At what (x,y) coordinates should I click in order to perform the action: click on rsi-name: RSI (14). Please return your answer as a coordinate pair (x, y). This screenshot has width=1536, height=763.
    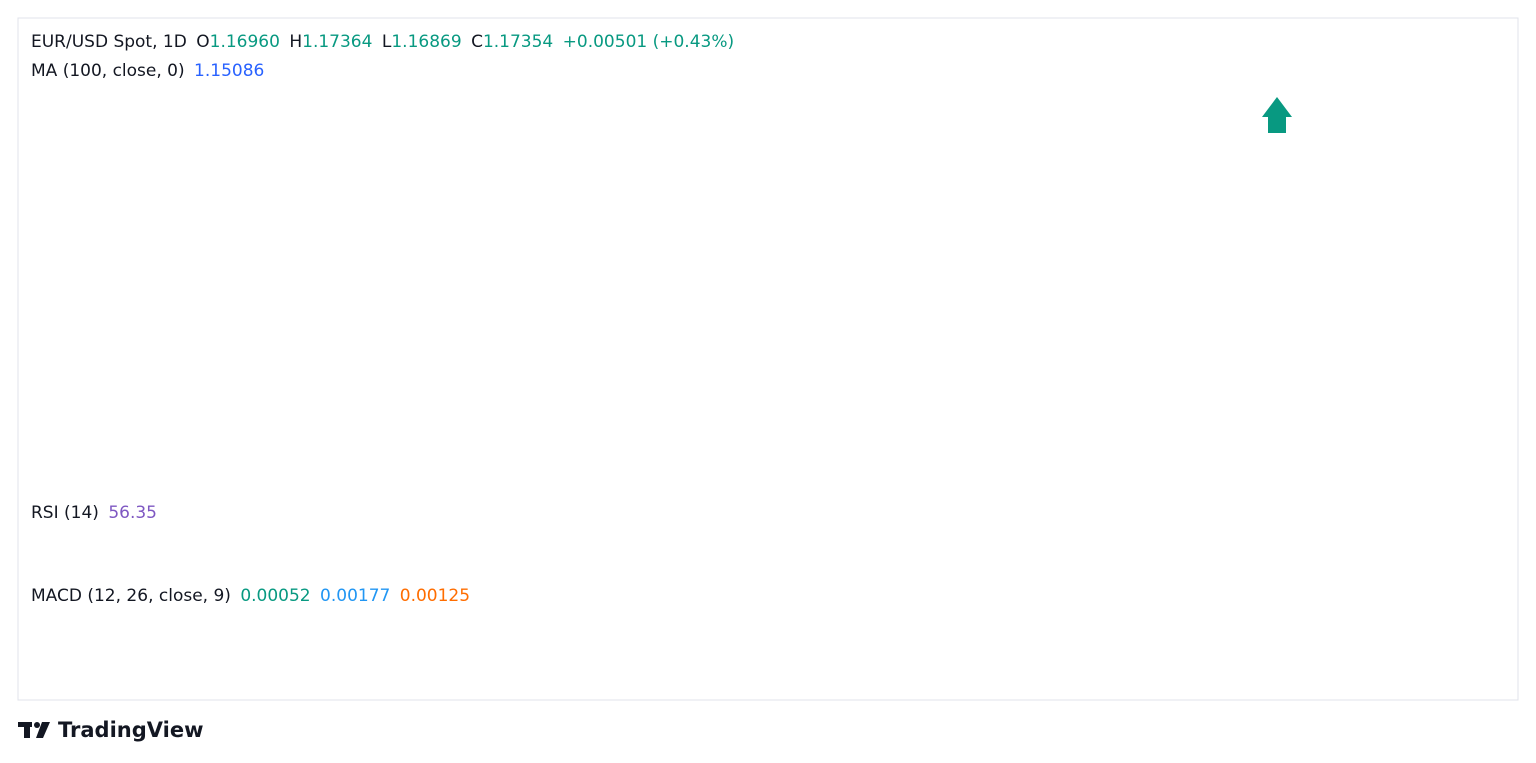
    Looking at the image, I should click on (65, 513).